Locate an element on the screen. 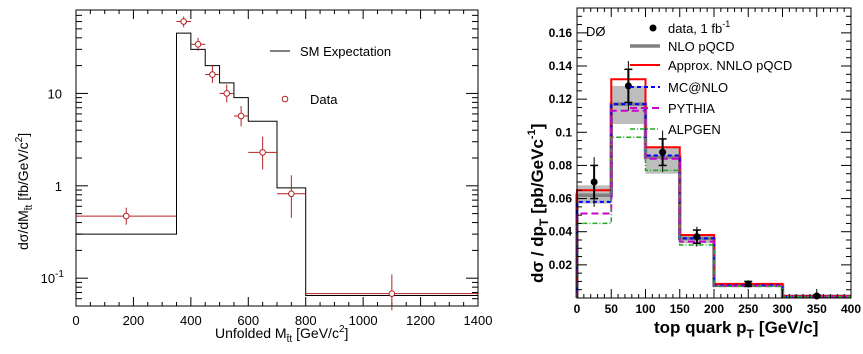 The width and height of the screenshot is (863, 354). legend-mcnlo-label: MC@NLO is located at coordinates (698, 87).